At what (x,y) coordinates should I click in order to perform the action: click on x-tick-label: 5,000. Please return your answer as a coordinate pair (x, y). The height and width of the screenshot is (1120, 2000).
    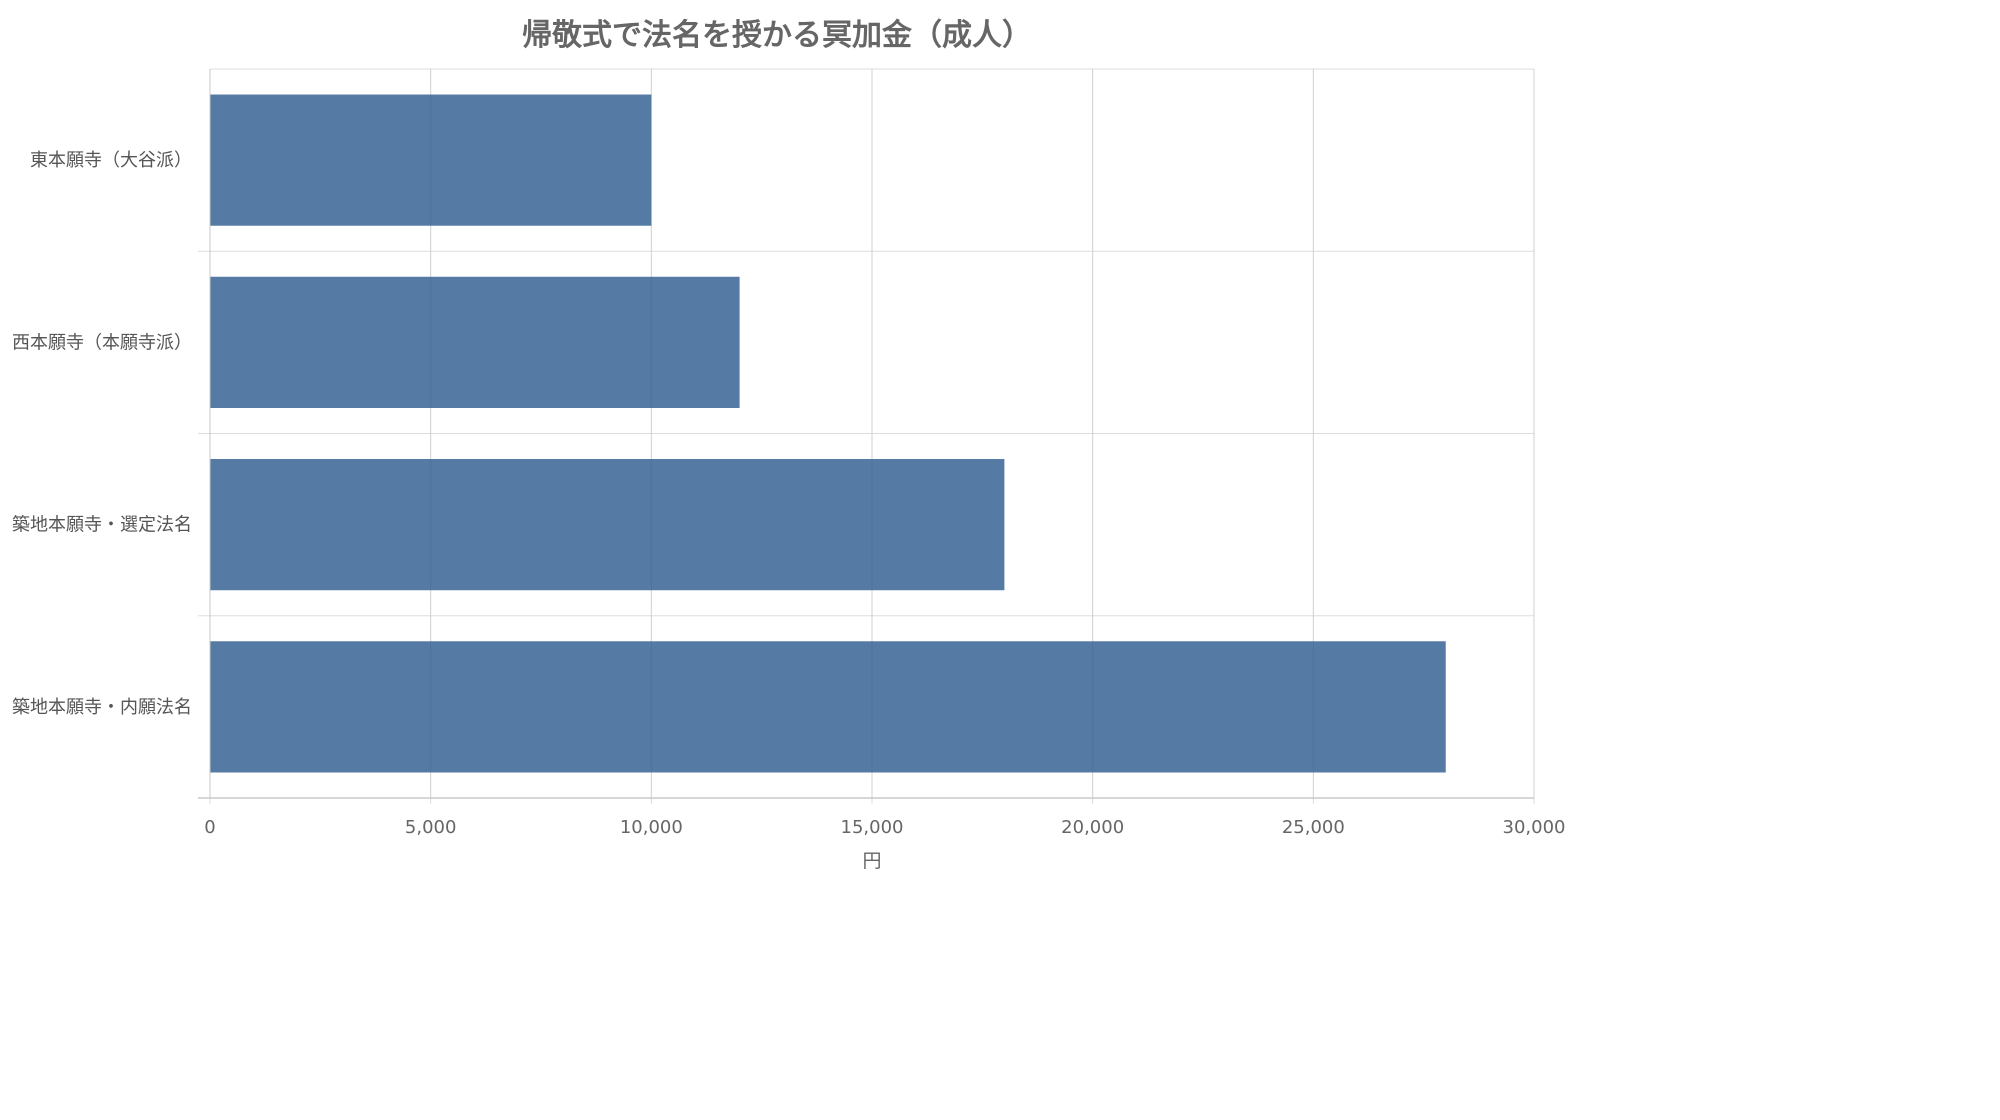
    Looking at the image, I should click on (431, 827).